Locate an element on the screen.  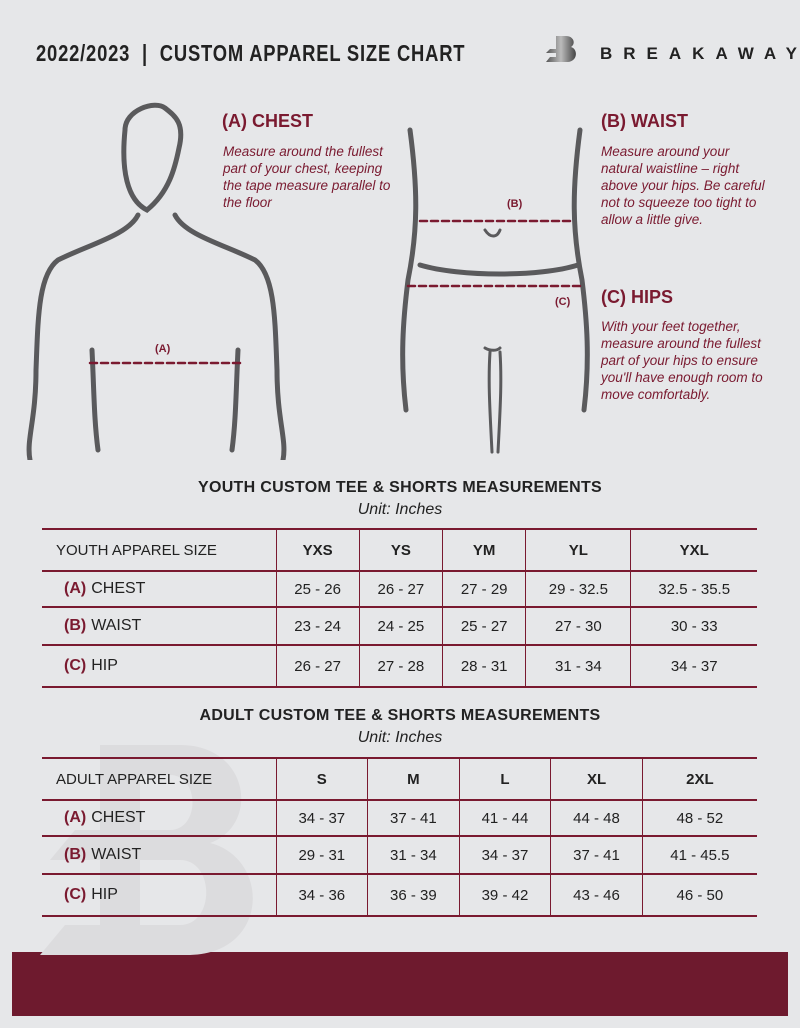
chest-marker: (A) is located at coordinates (163, 349).